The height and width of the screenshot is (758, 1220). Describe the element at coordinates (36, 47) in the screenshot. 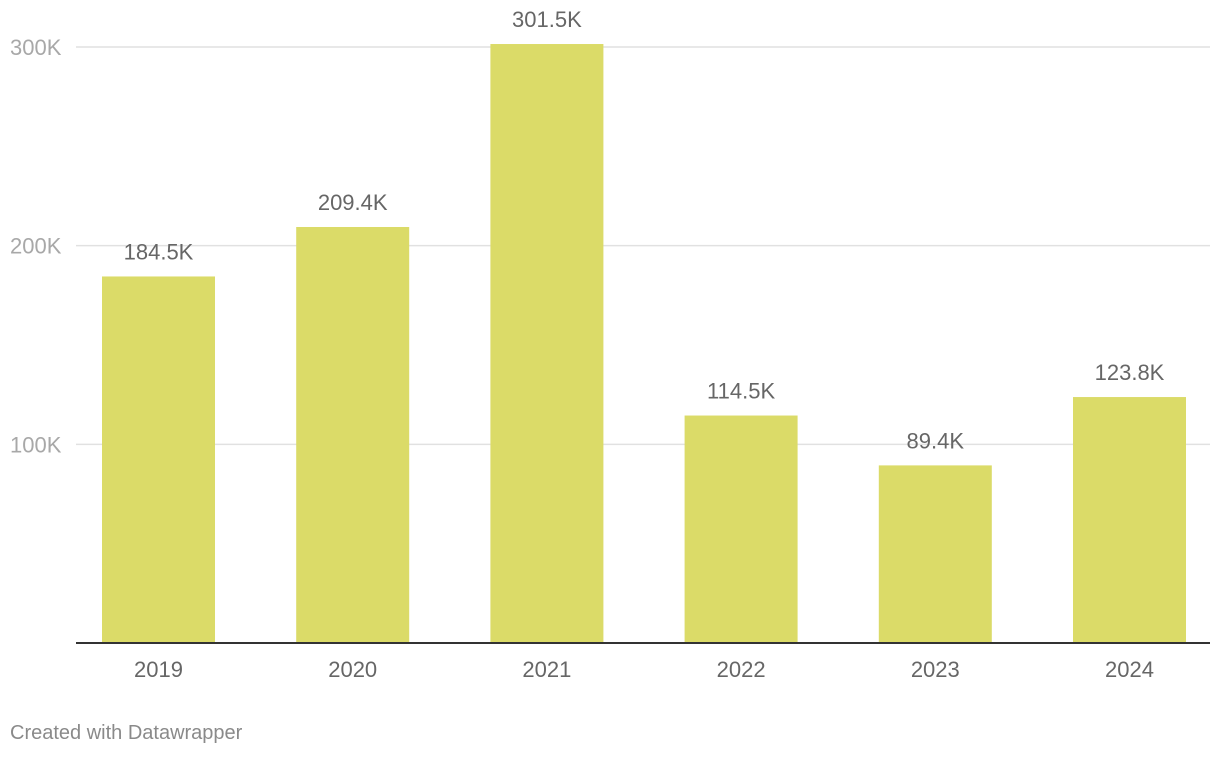

I see `y-tick-label: 300K` at that location.